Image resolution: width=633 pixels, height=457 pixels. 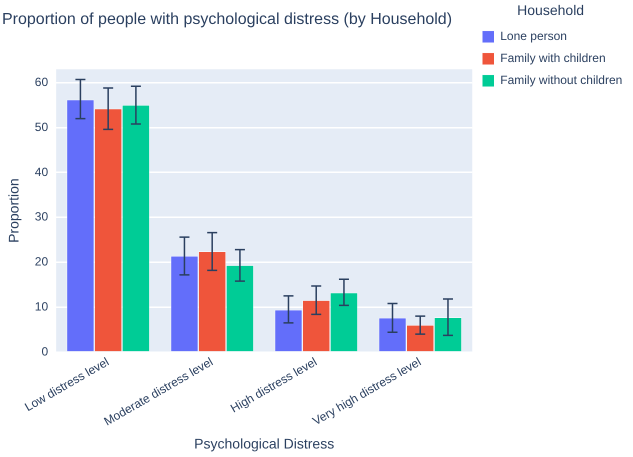 What do you see at coordinates (533, 36) in the screenshot?
I see `legend-label: Lone person` at bounding box center [533, 36].